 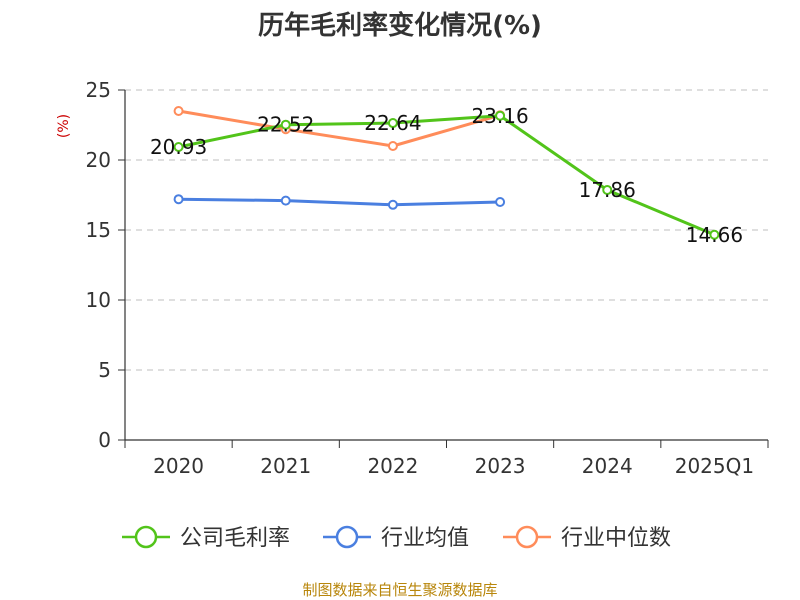 I want to click on y-tick-label: 25, so click(x=98, y=90).